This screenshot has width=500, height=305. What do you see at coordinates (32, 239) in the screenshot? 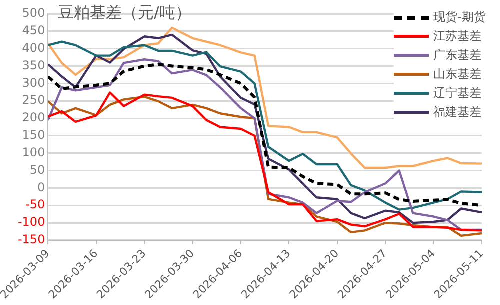
I see `y-tick-label: -150` at bounding box center [32, 239].